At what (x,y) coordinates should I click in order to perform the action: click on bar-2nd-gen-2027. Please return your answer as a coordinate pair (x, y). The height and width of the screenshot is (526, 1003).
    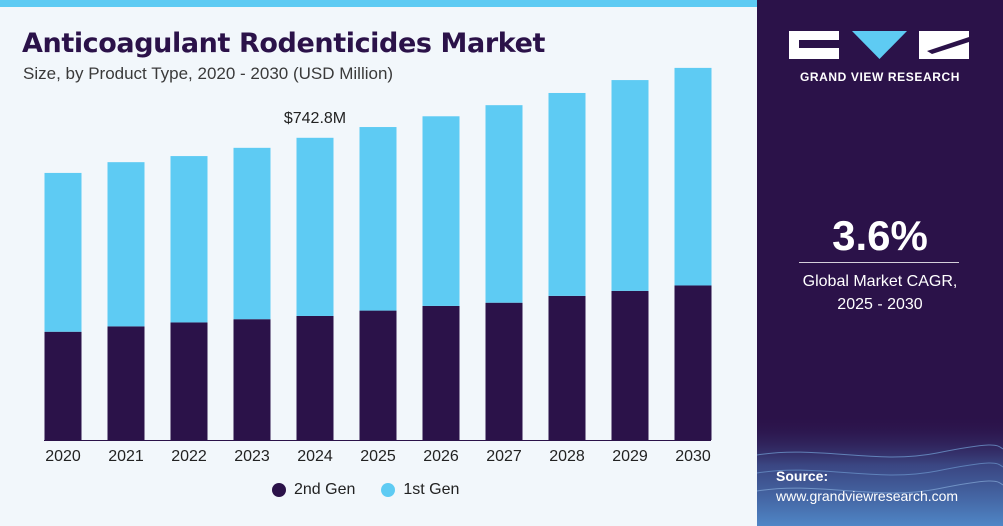
    Looking at the image, I should click on (504, 371).